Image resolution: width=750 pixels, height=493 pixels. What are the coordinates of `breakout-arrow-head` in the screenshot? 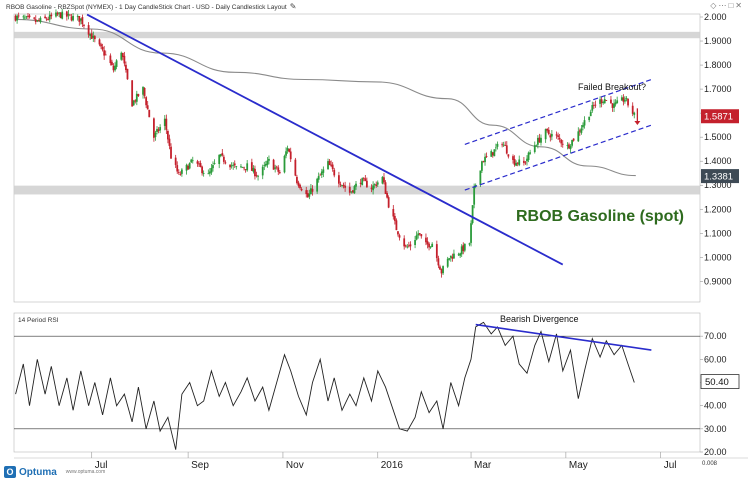 It's located at (637, 122).